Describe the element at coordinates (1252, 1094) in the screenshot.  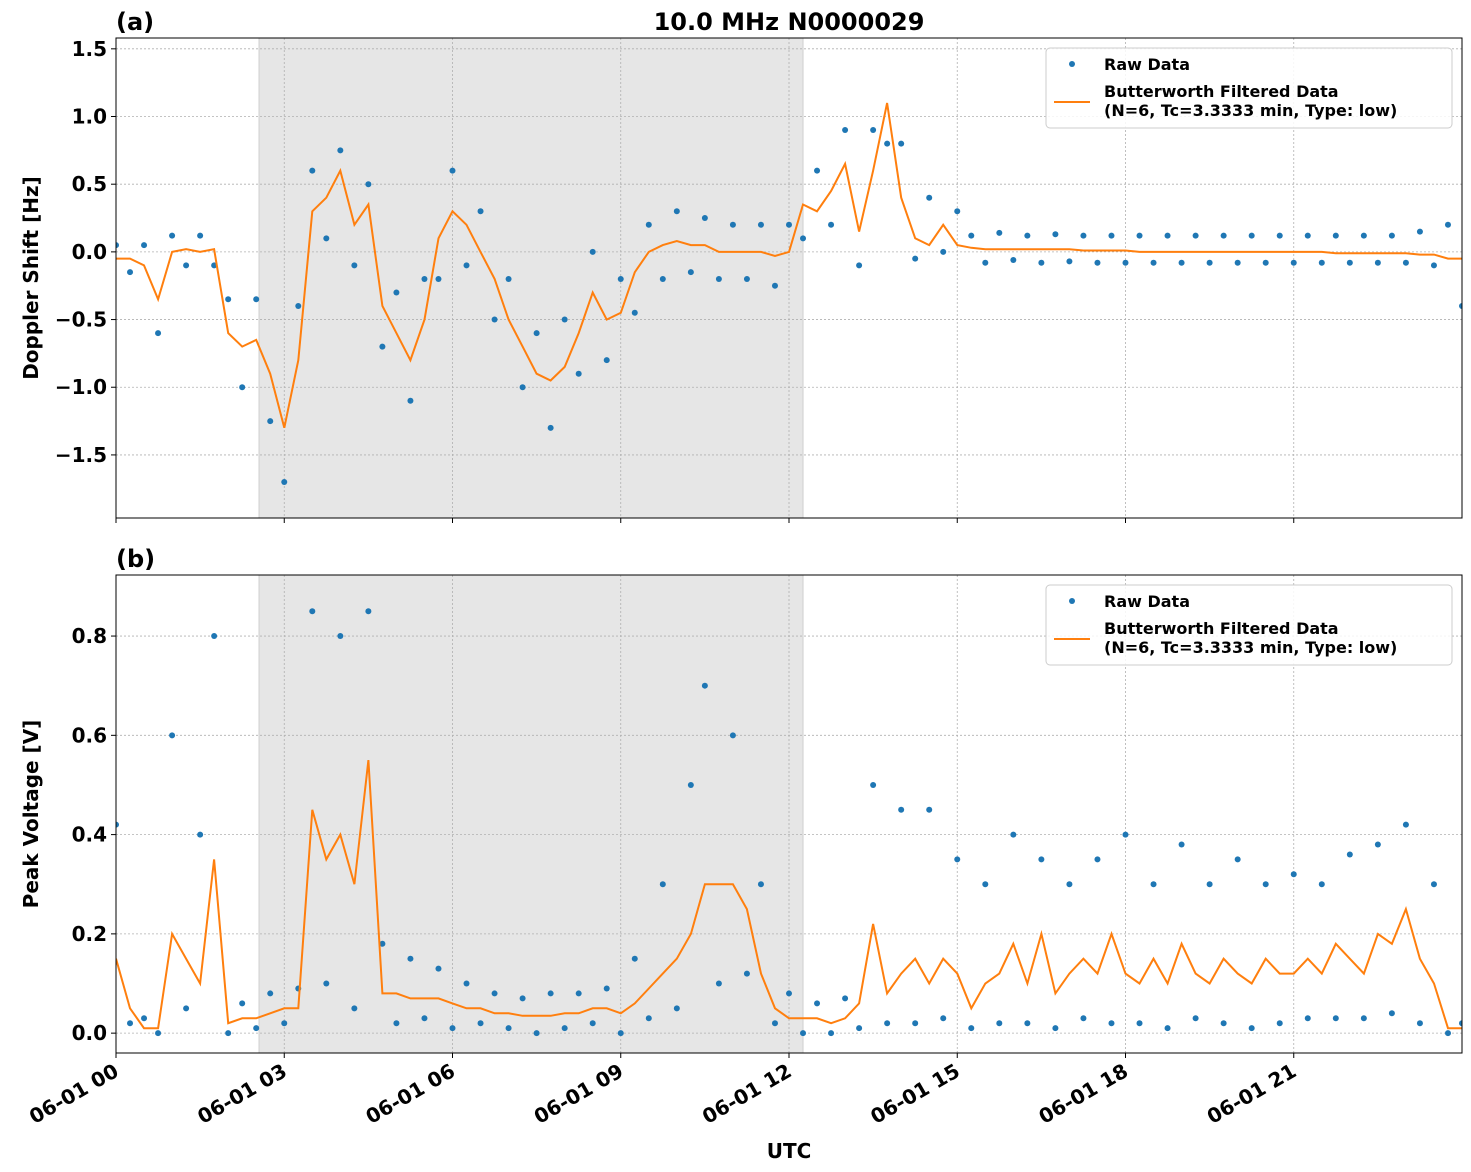
I see `x-tick-label: 06-01 21` at that location.